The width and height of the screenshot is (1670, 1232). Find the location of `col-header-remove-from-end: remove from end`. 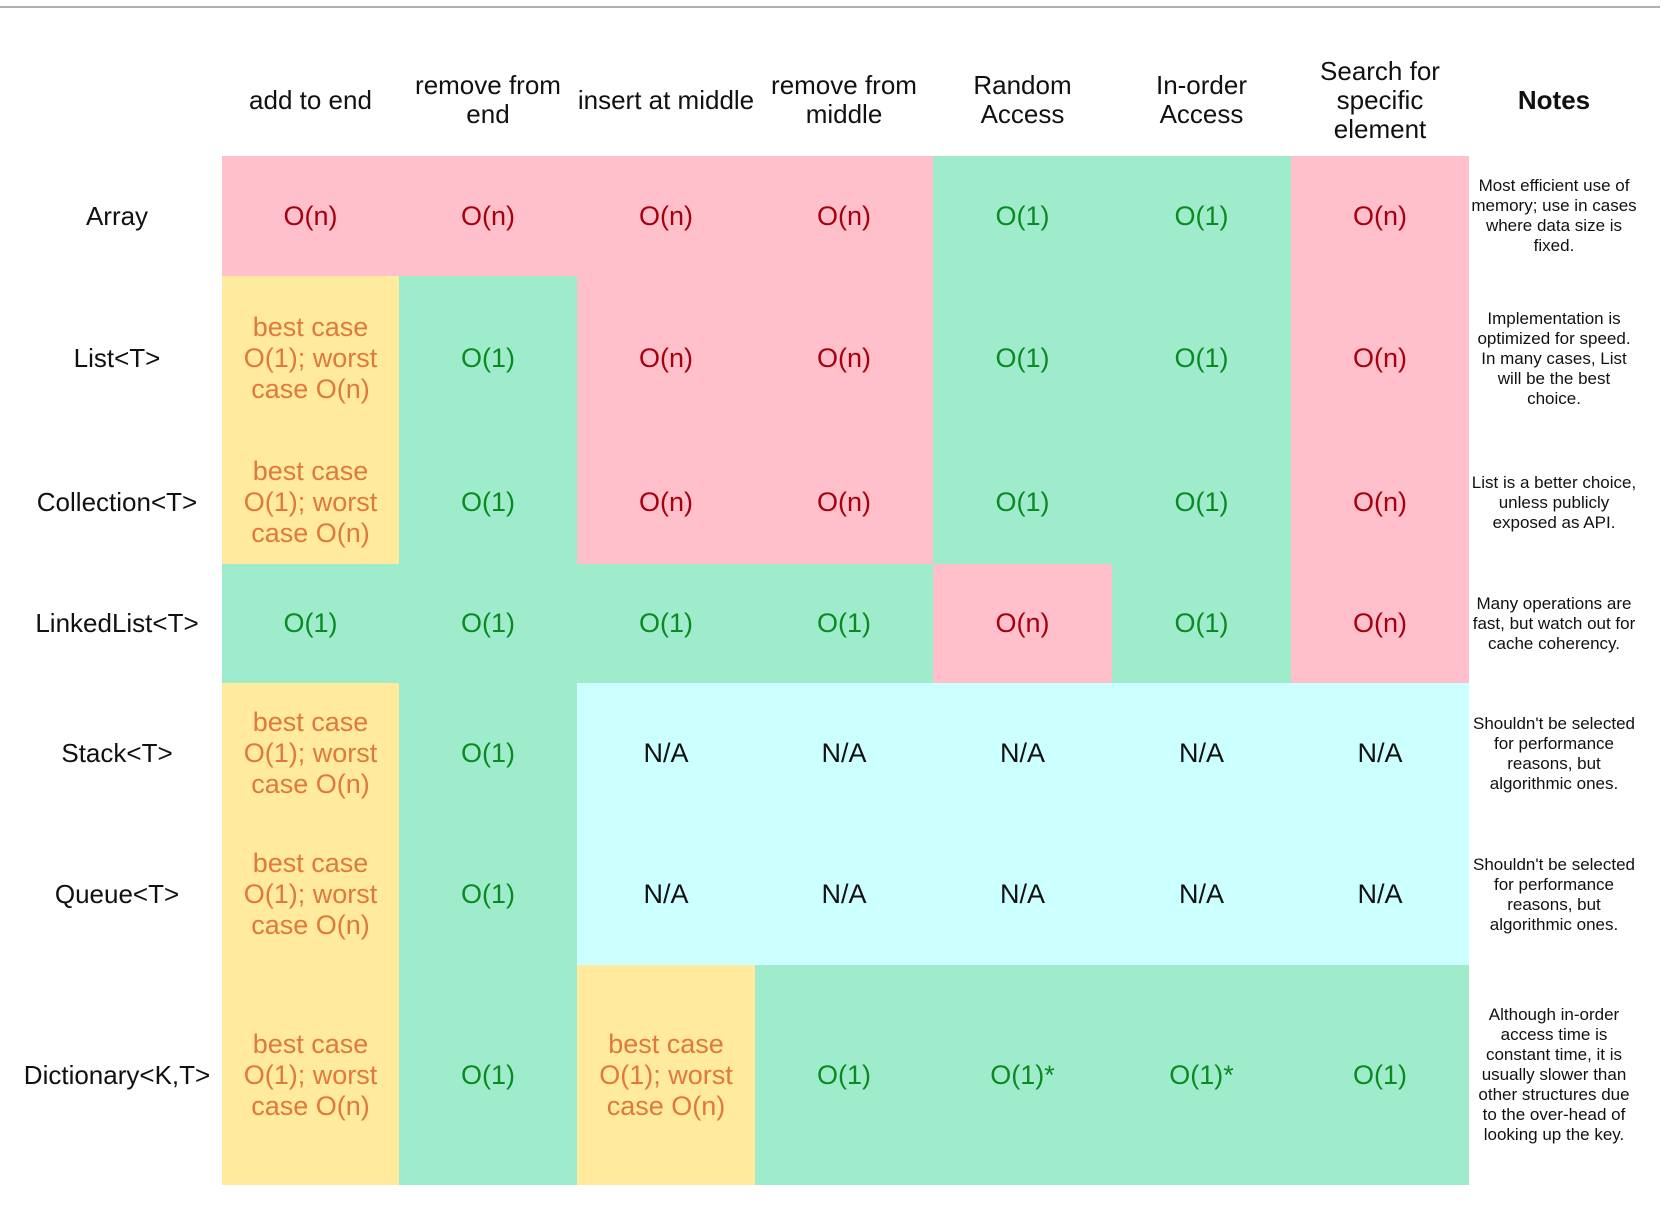

col-header-remove-from-end: remove from end is located at coordinates (488, 99).